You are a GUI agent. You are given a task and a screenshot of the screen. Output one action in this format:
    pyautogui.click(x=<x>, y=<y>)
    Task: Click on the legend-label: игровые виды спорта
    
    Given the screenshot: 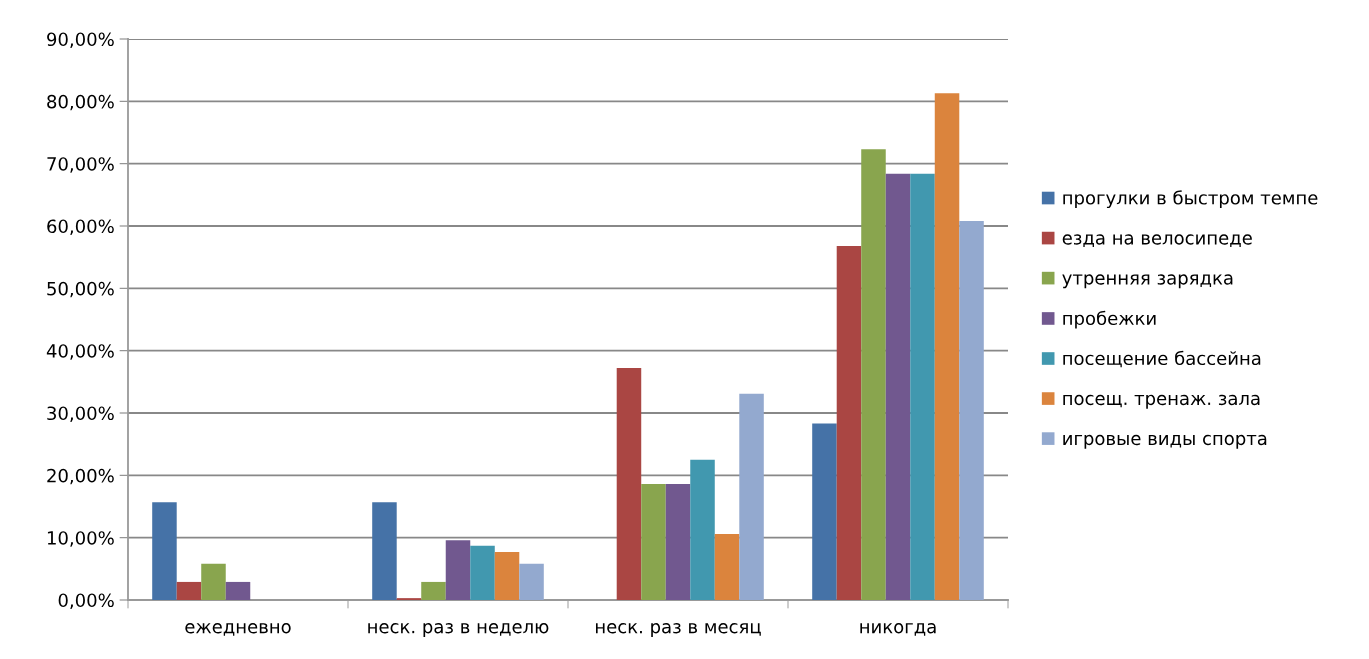 What is the action you would take?
    pyautogui.click(x=1165, y=441)
    